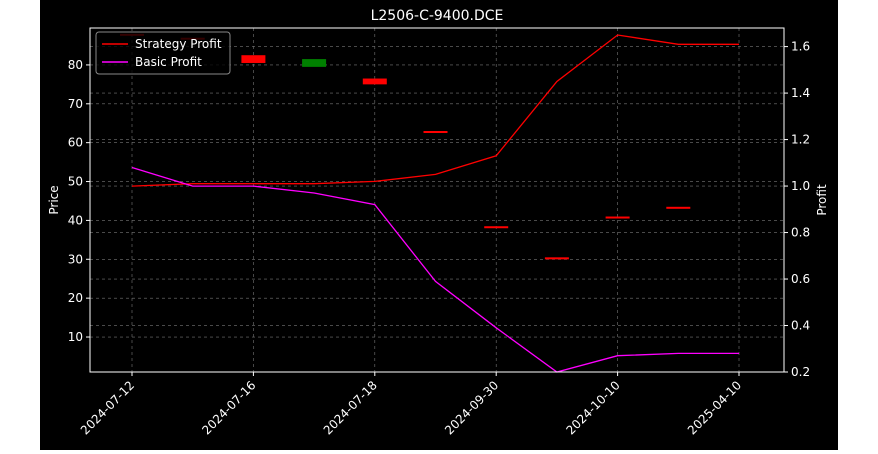 The height and width of the screenshot is (454, 878). Describe the element at coordinates (800, 372) in the screenshot. I see `right-tick-label-0: 0.2` at that location.